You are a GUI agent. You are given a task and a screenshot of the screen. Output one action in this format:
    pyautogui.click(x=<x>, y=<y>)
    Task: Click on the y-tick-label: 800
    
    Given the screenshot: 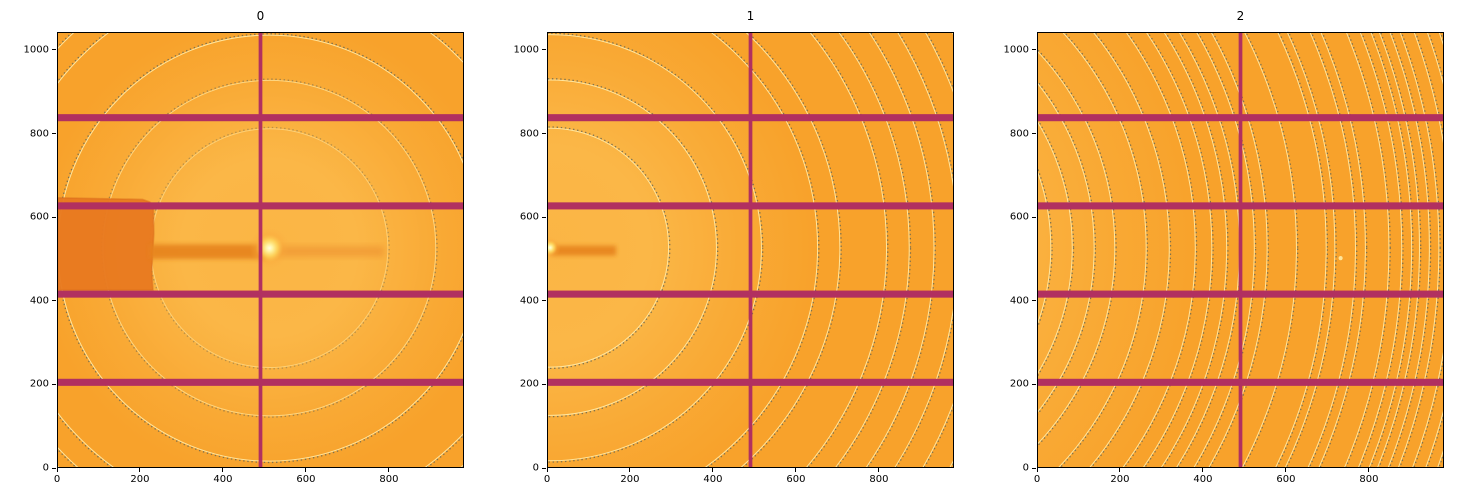 What is the action you would take?
    pyautogui.click(x=39, y=134)
    